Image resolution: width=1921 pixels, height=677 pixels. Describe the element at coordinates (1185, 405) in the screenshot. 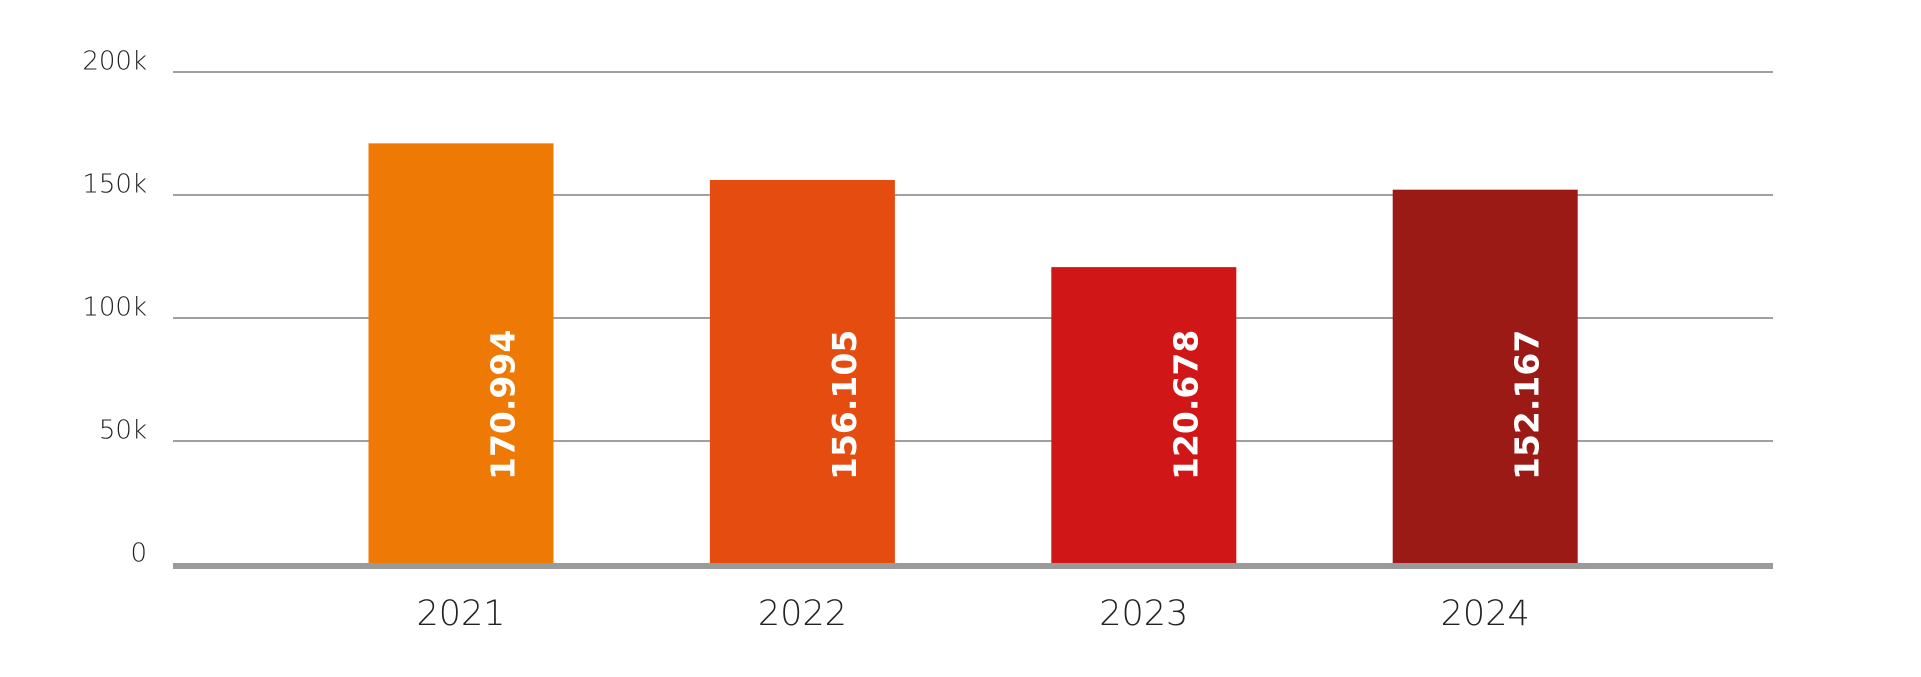

I see `value-label: 120.678` at that location.